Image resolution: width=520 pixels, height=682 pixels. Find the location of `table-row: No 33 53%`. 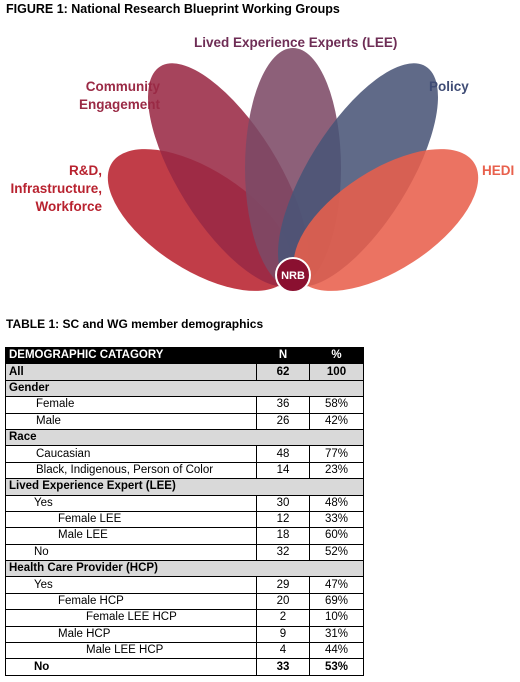

table-row: No 33 53% is located at coordinates (184, 667).